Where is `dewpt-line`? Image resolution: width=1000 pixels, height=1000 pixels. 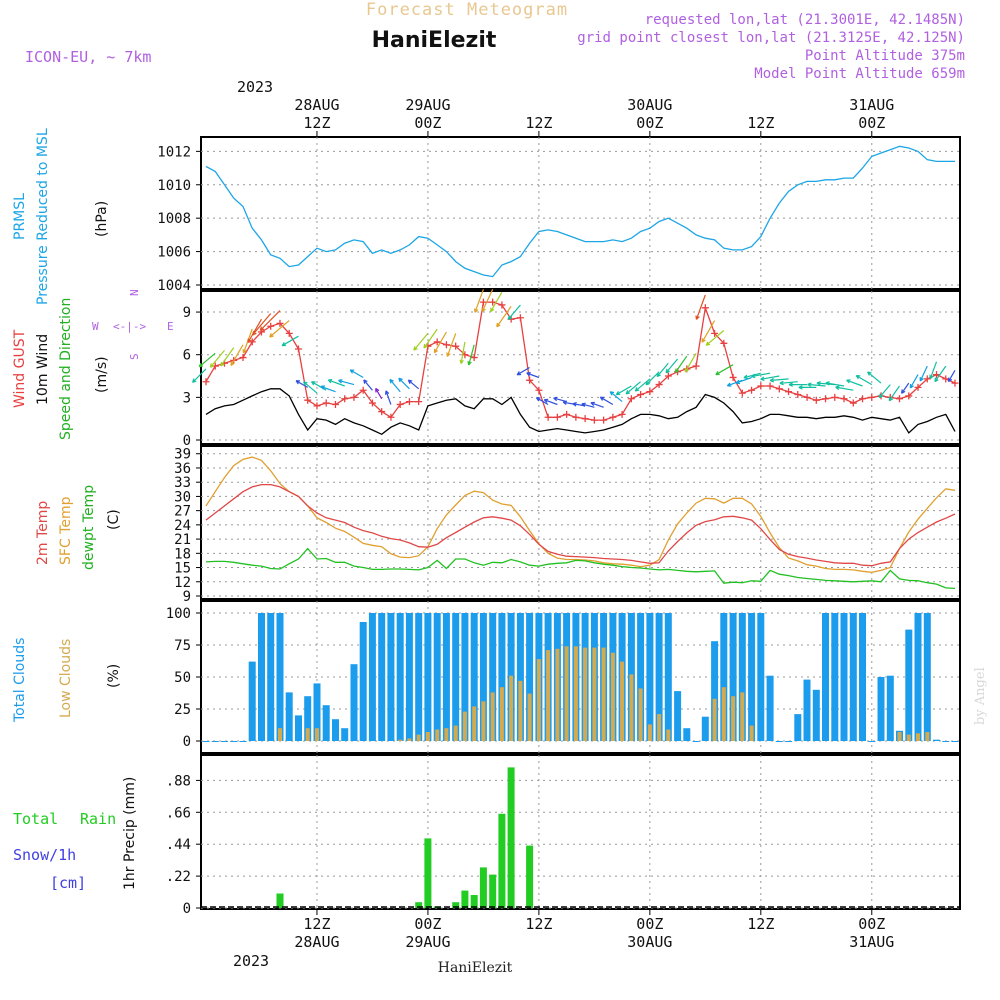 dewpt-line is located at coordinates (580, 568).